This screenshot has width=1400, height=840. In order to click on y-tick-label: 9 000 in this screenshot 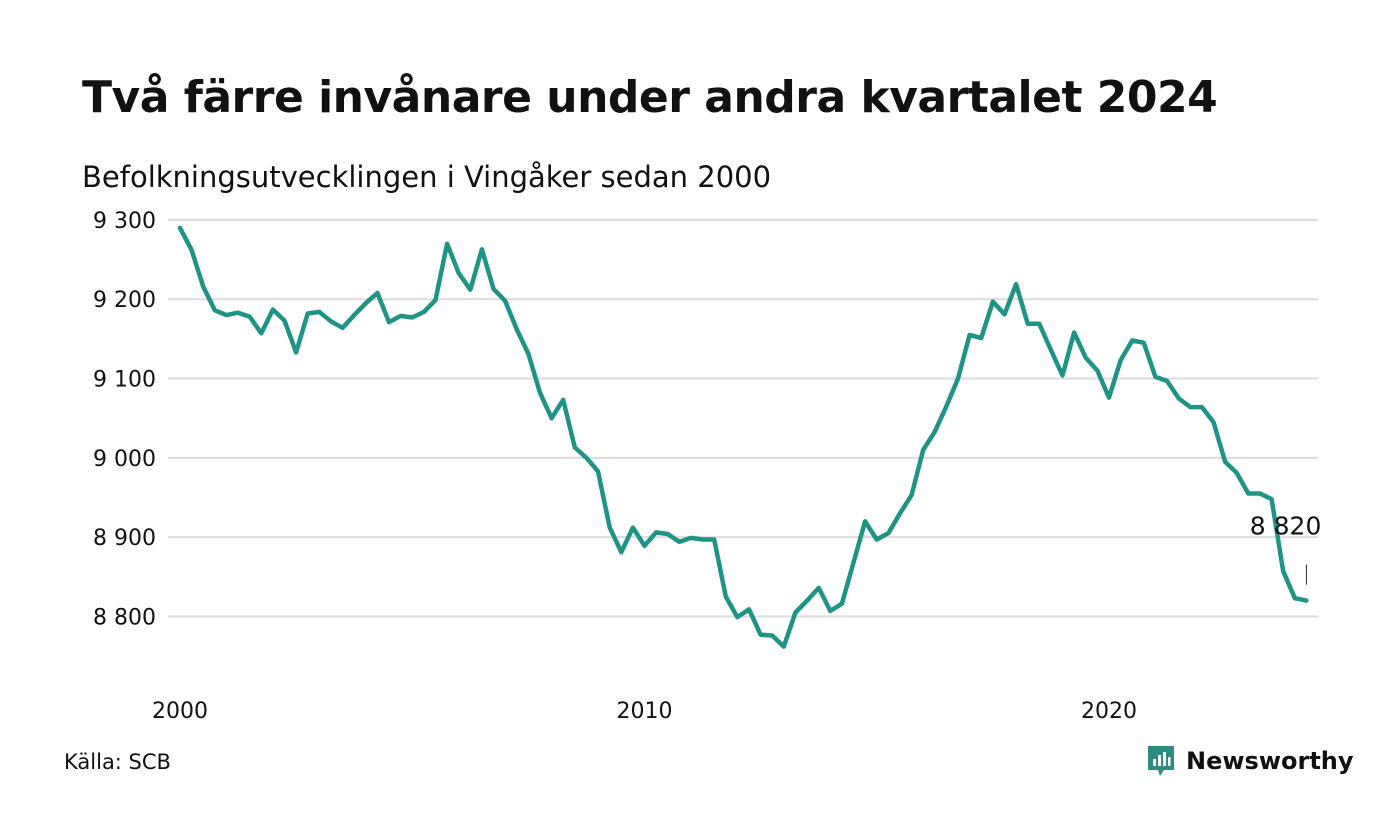, I will do `click(124, 459)`.